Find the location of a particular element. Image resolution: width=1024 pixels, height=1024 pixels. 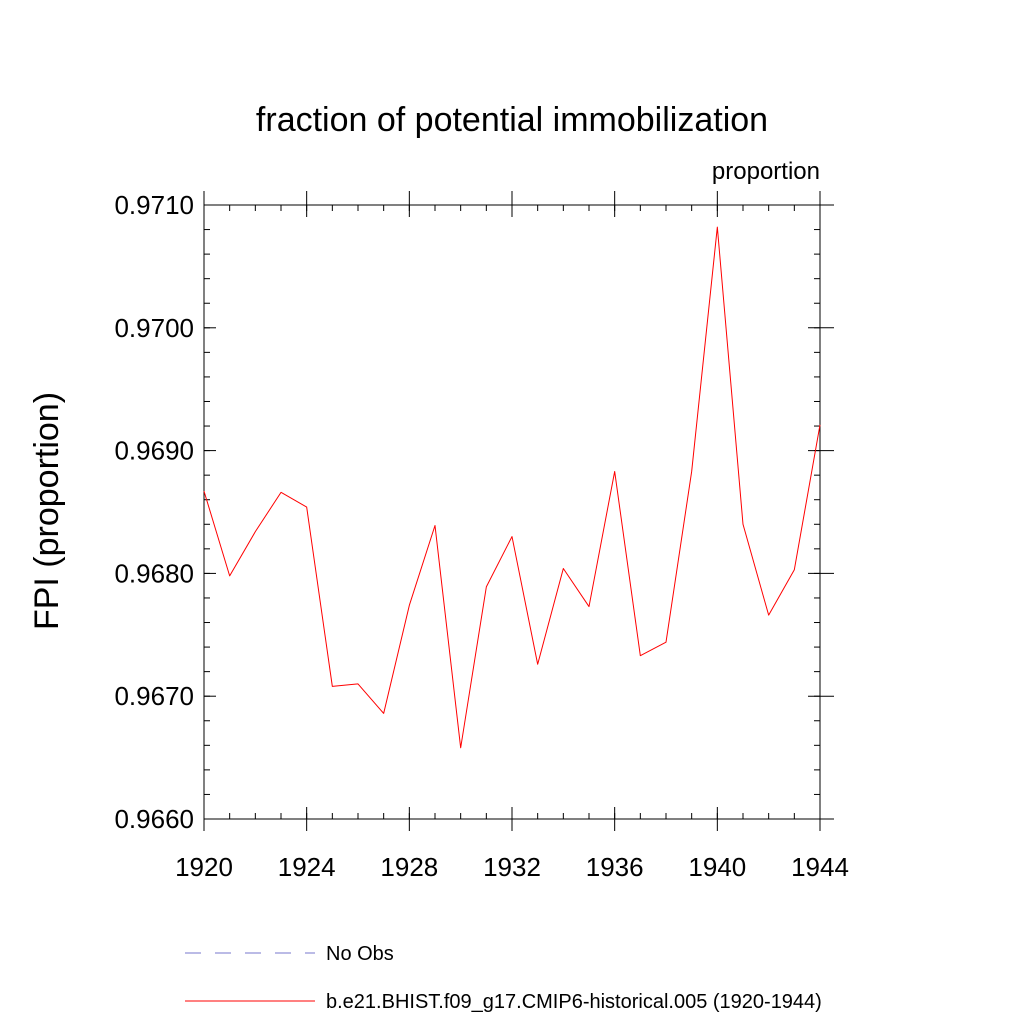

chart-title: fraction of potential immobilization is located at coordinates (512, 120).